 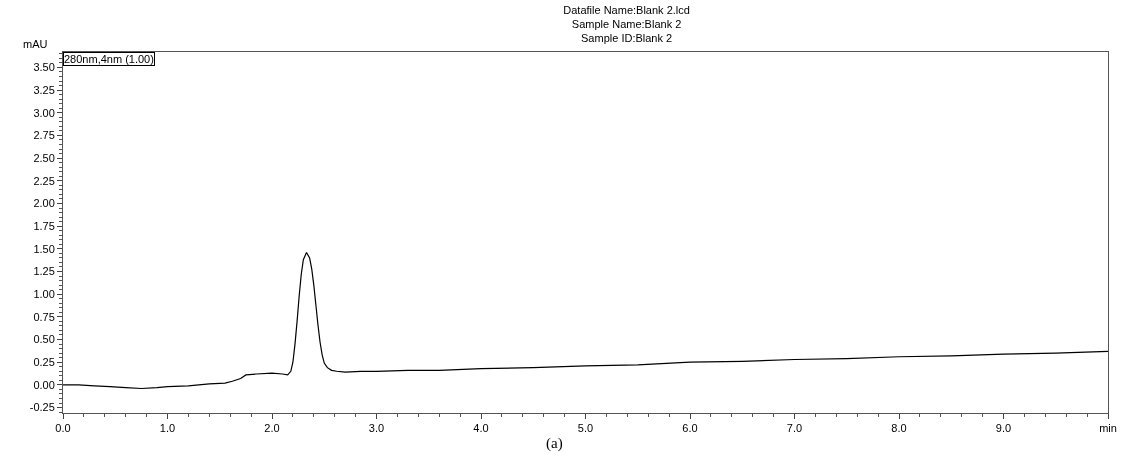 What do you see at coordinates (42, 407) in the screenshot?
I see `y-tick-label: -0.25` at bounding box center [42, 407].